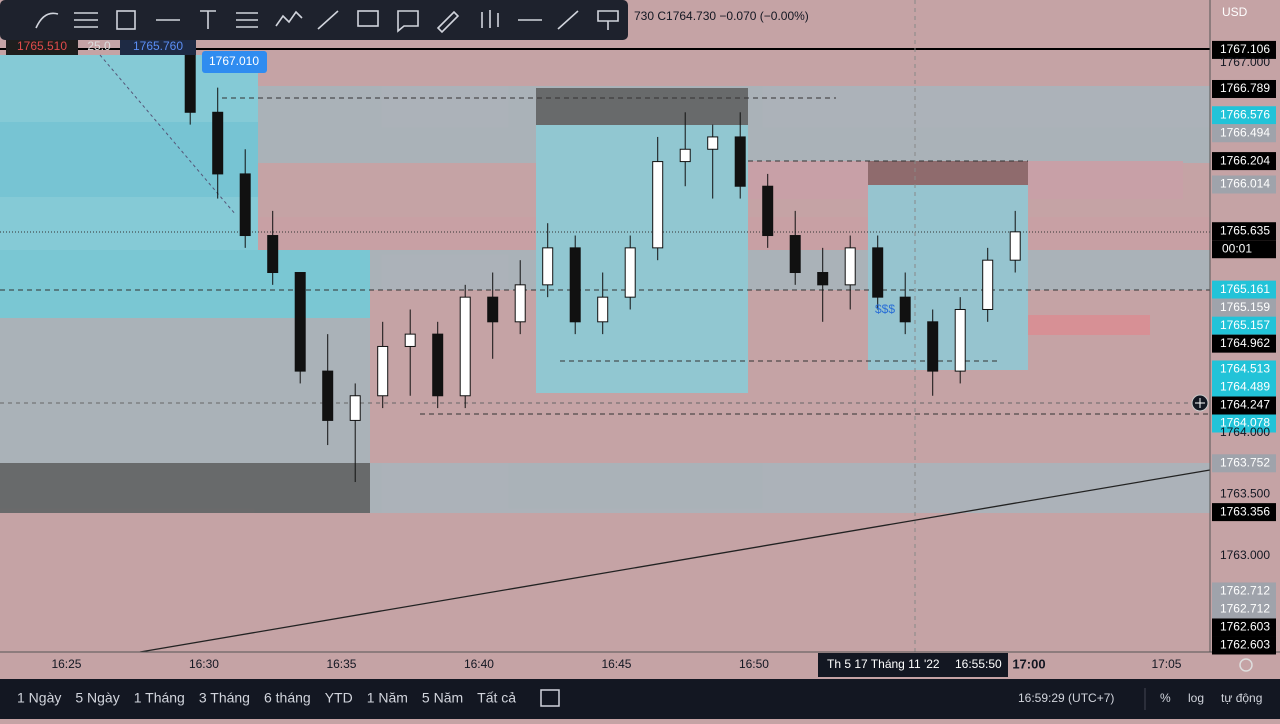 Image resolution: width=1280 pixels, height=724 pixels. What do you see at coordinates (339, 698) in the screenshot?
I see `range-button: YTD` at bounding box center [339, 698].